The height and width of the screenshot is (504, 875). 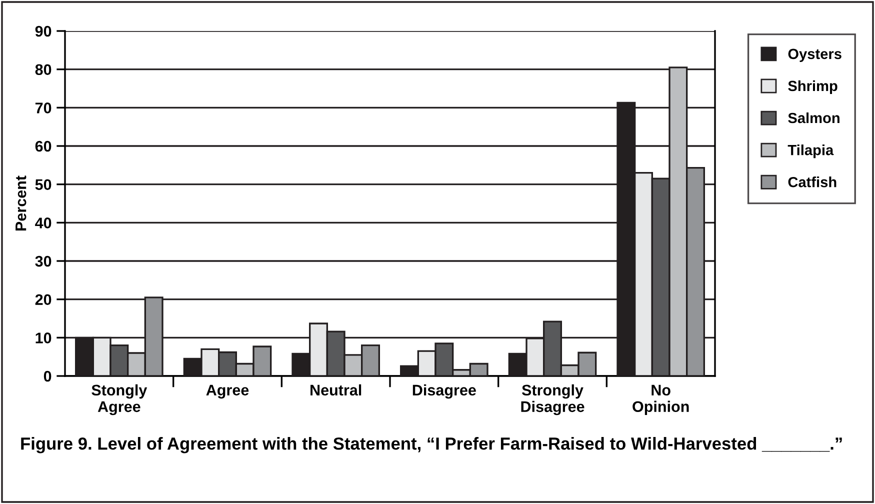 I want to click on y-tick-label: 10, so click(x=44, y=338).